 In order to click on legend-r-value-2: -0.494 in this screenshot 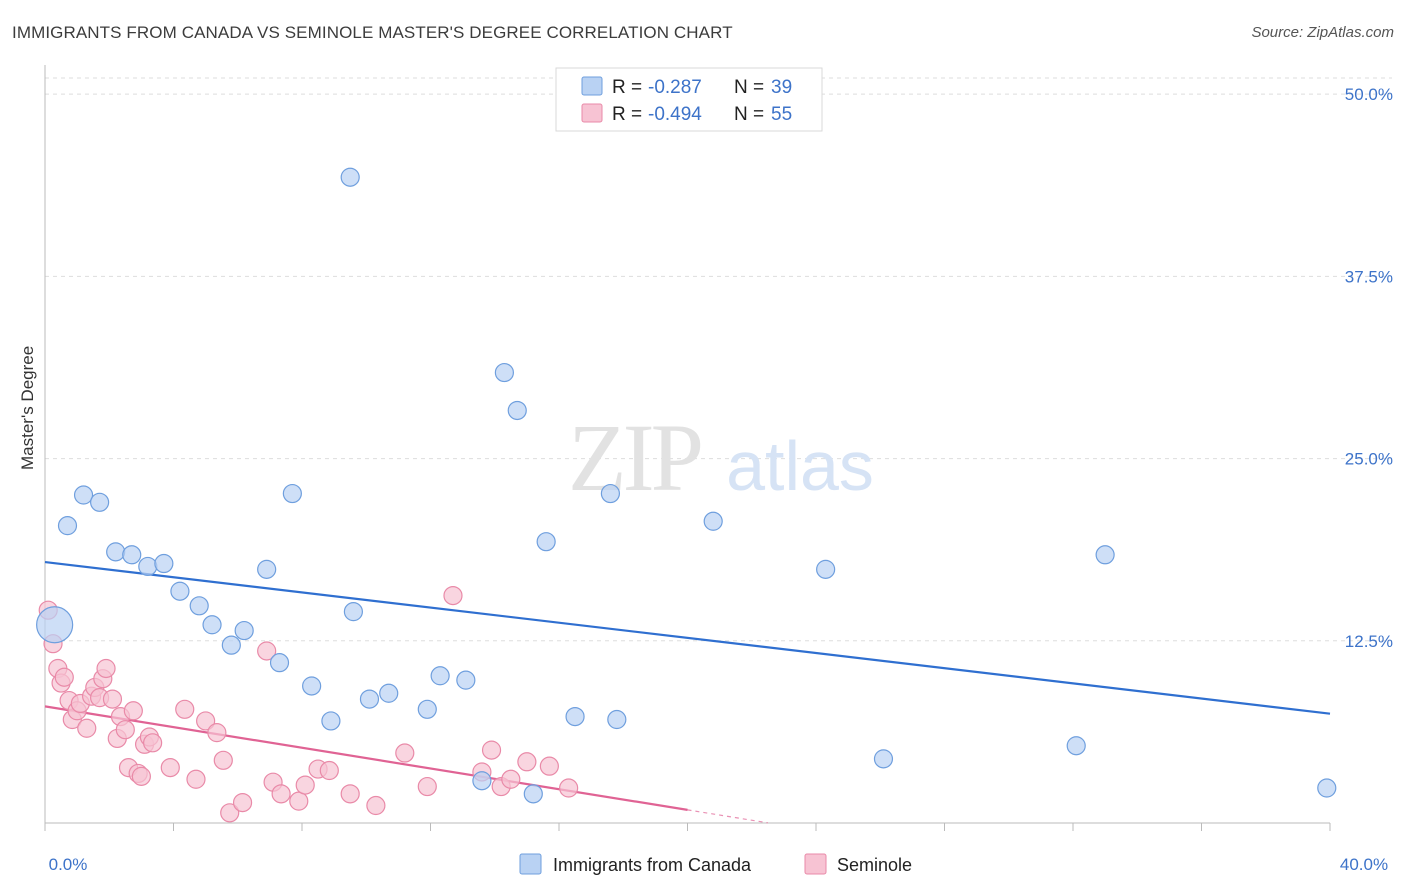, I will do `click(675, 114)`.